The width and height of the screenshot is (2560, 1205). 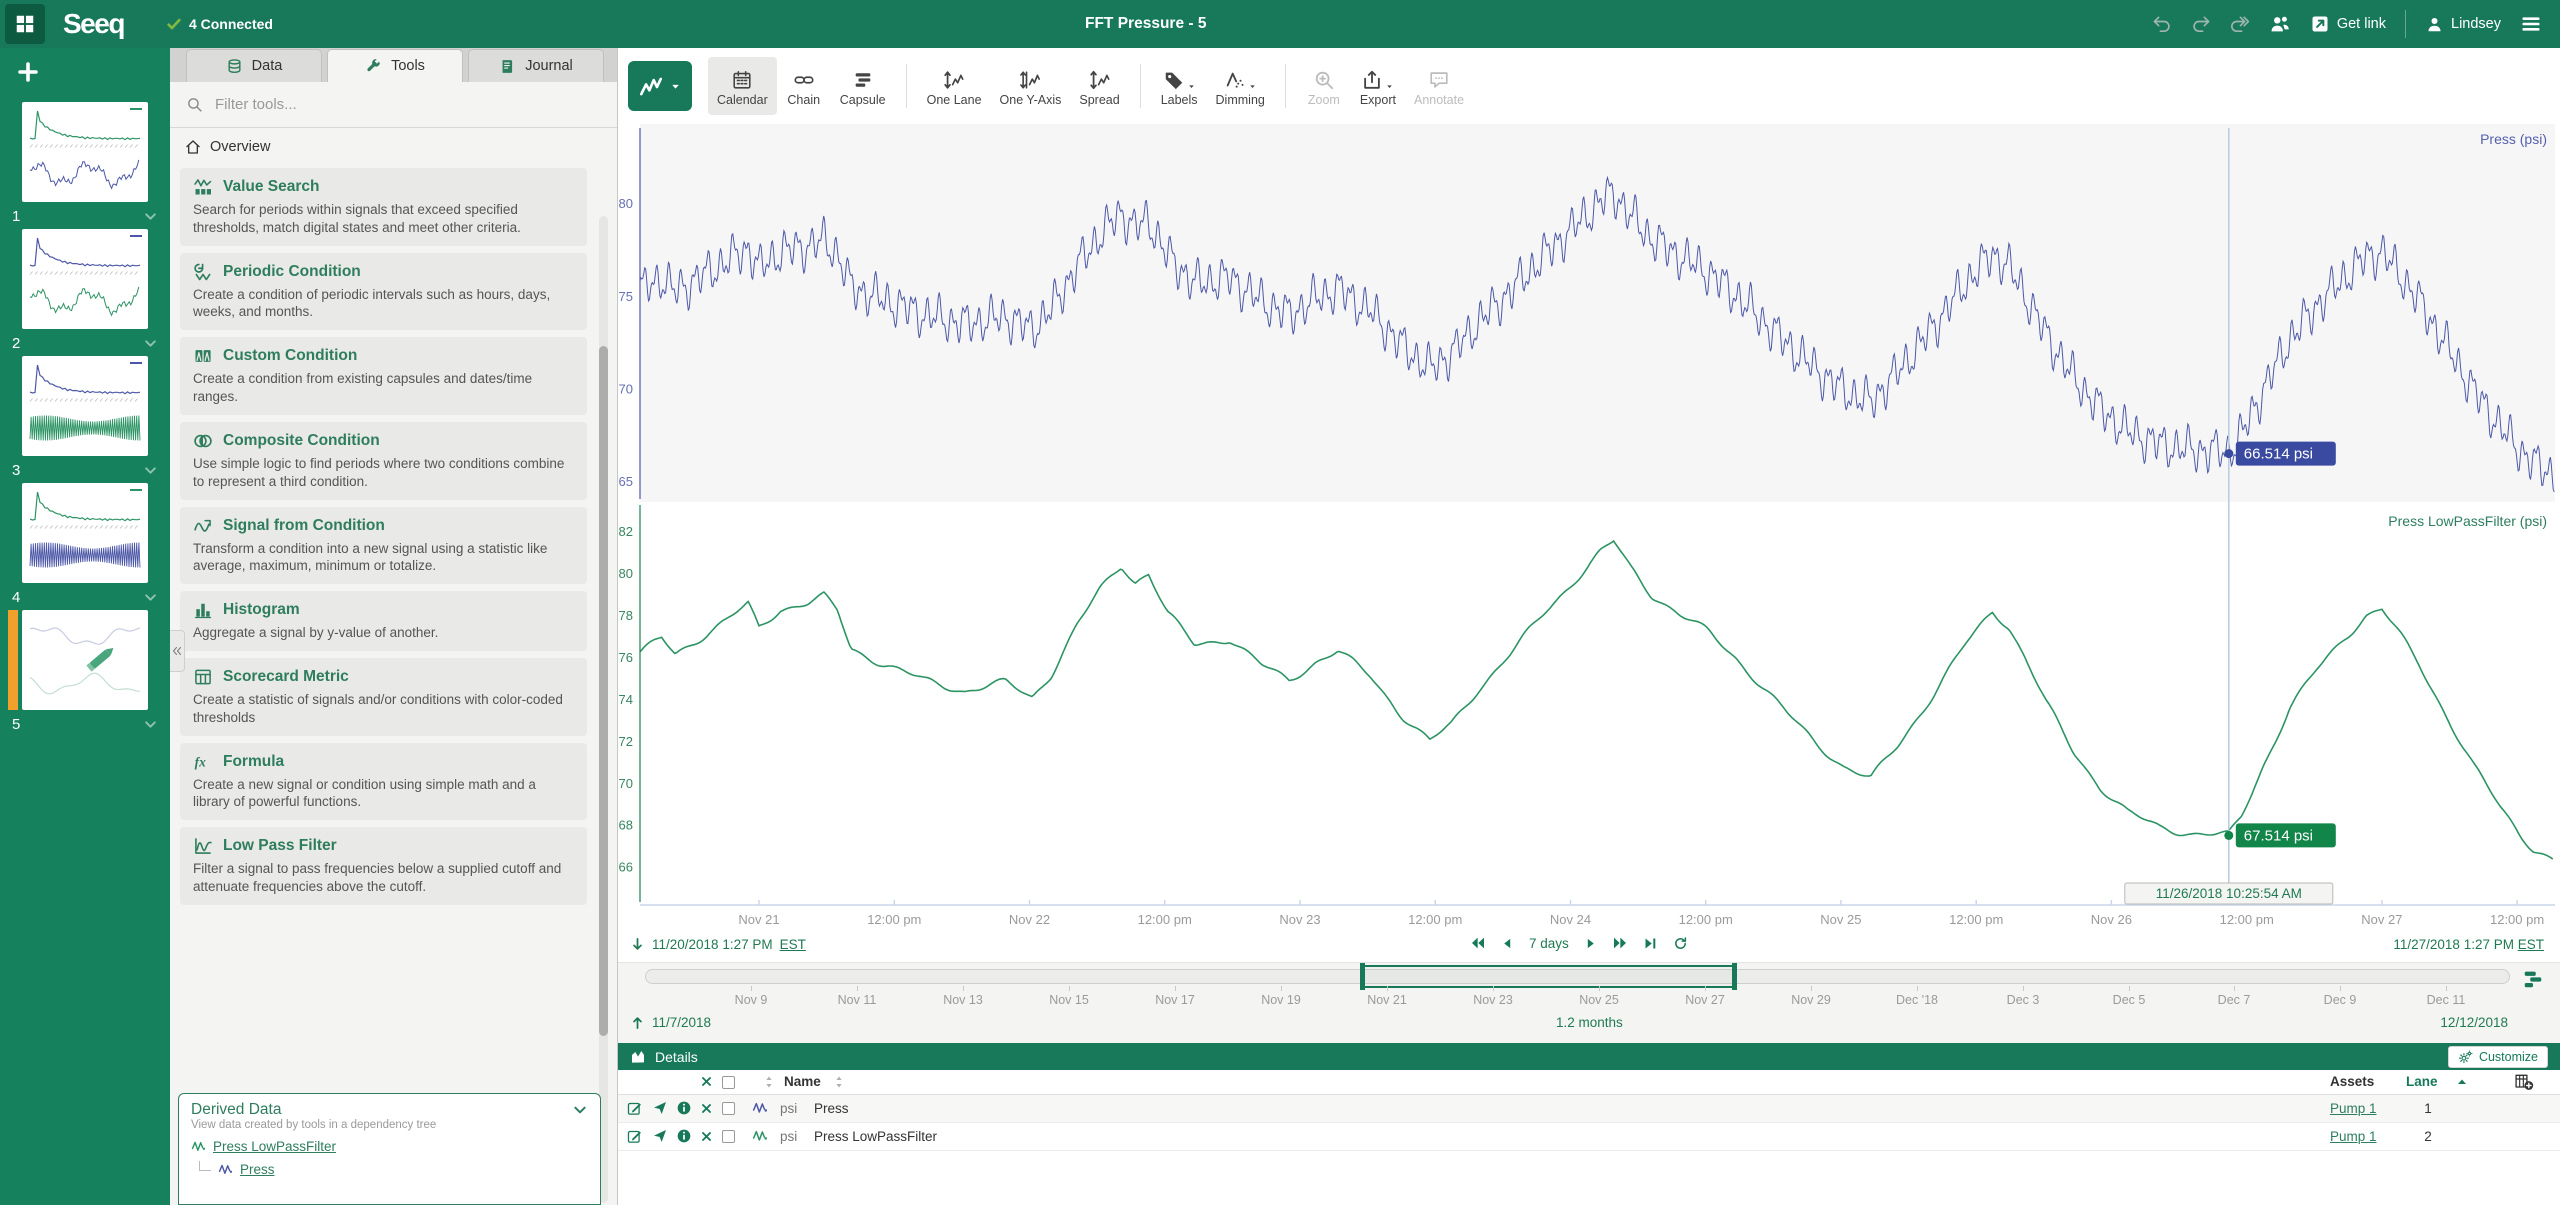 What do you see at coordinates (2462, 1082) in the screenshot?
I see `sort-ascending-icon` at bounding box center [2462, 1082].